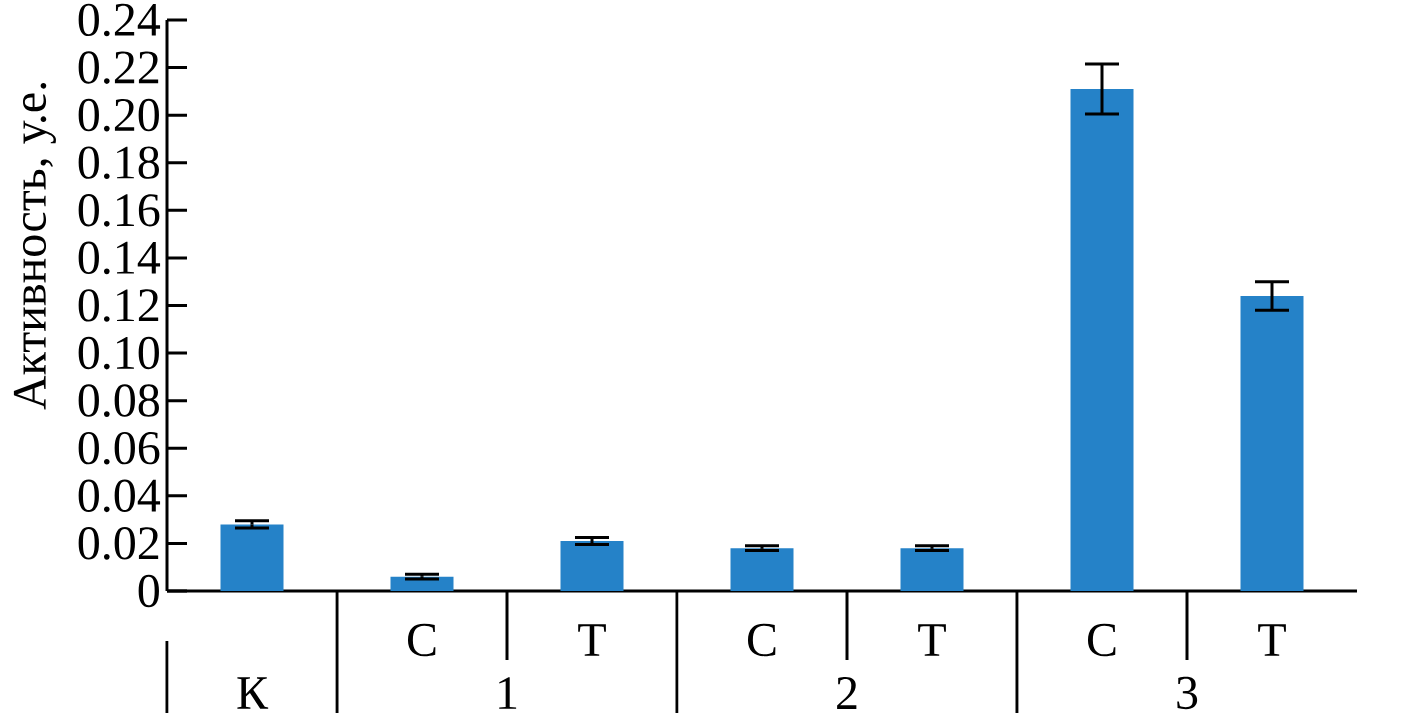 The image size is (1406, 713). I want to click on y-tick-label: 0.22, so click(118, 67).